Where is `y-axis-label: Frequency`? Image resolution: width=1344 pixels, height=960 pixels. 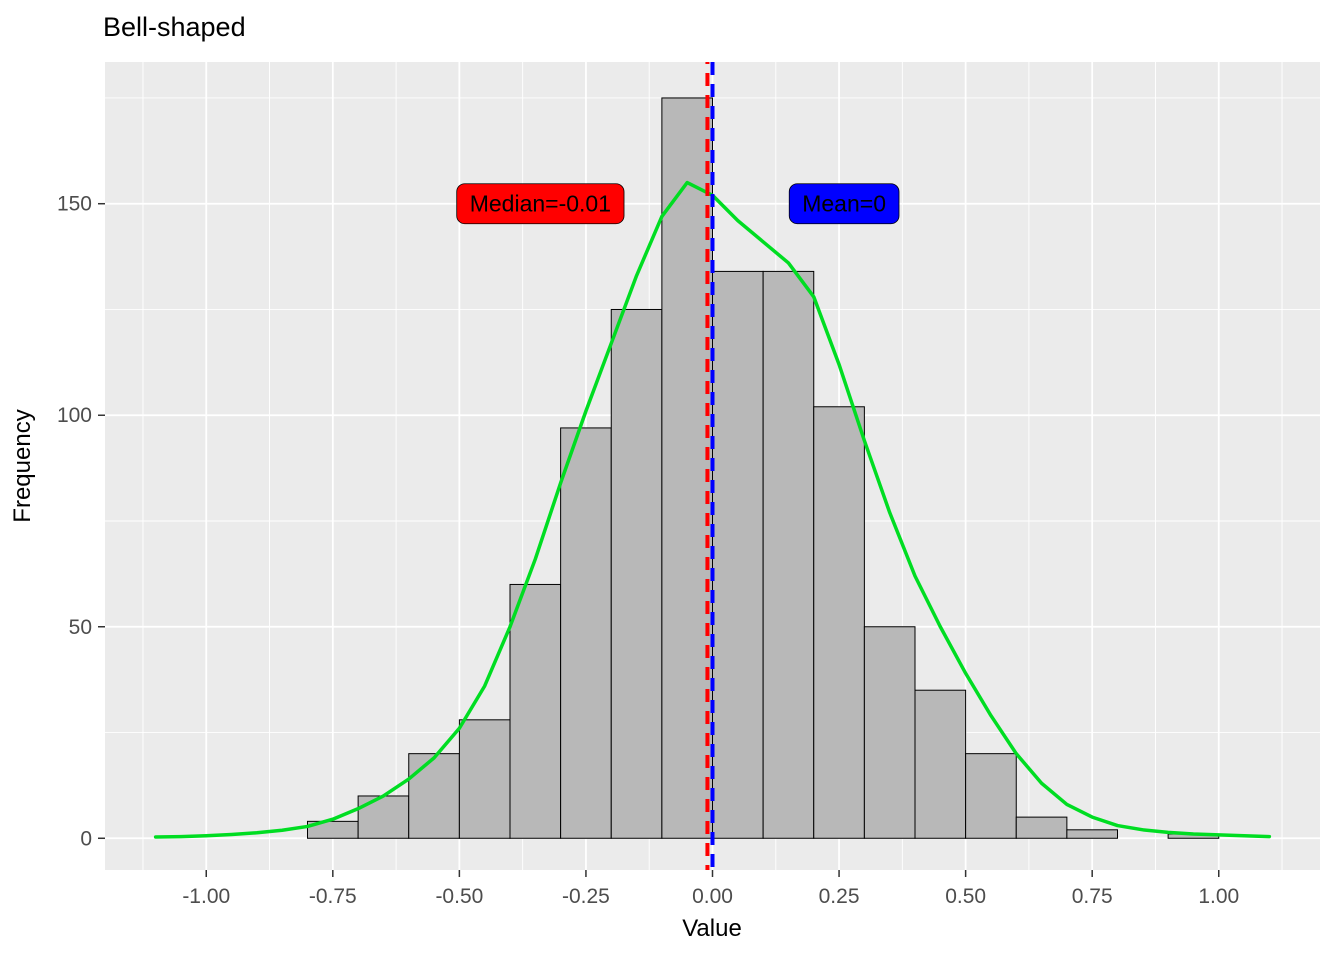
y-axis-label: Frequency is located at coordinates (22, 465).